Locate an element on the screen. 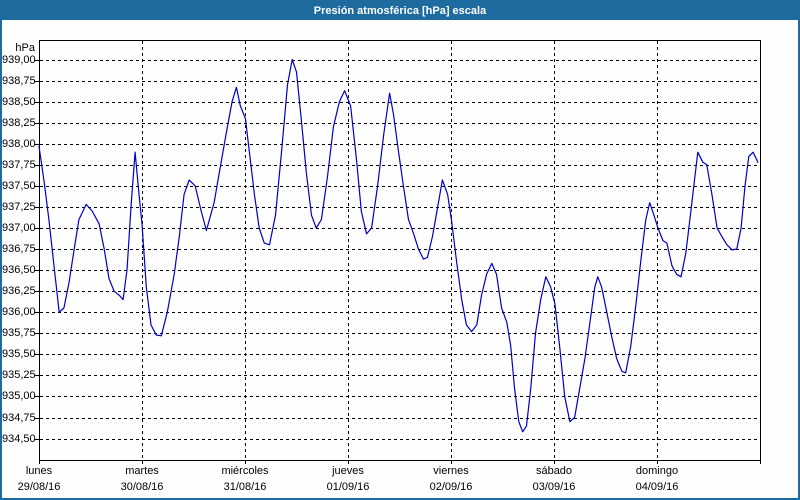  x-axis-date-label: 04/09/16 is located at coordinates (657, 487).